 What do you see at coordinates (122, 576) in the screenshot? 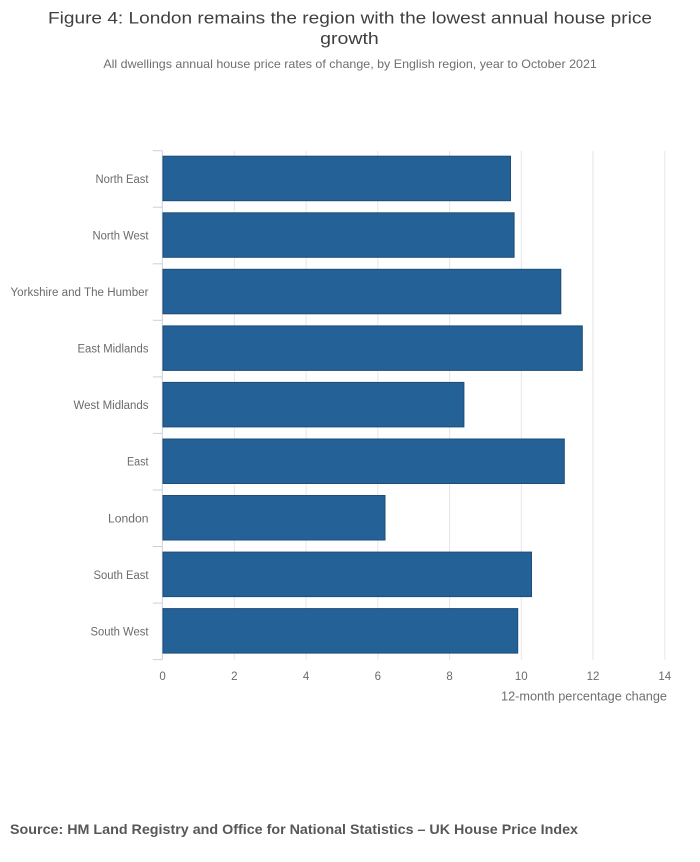
I see `svg-text: South East` at bounding box center [122, 576].